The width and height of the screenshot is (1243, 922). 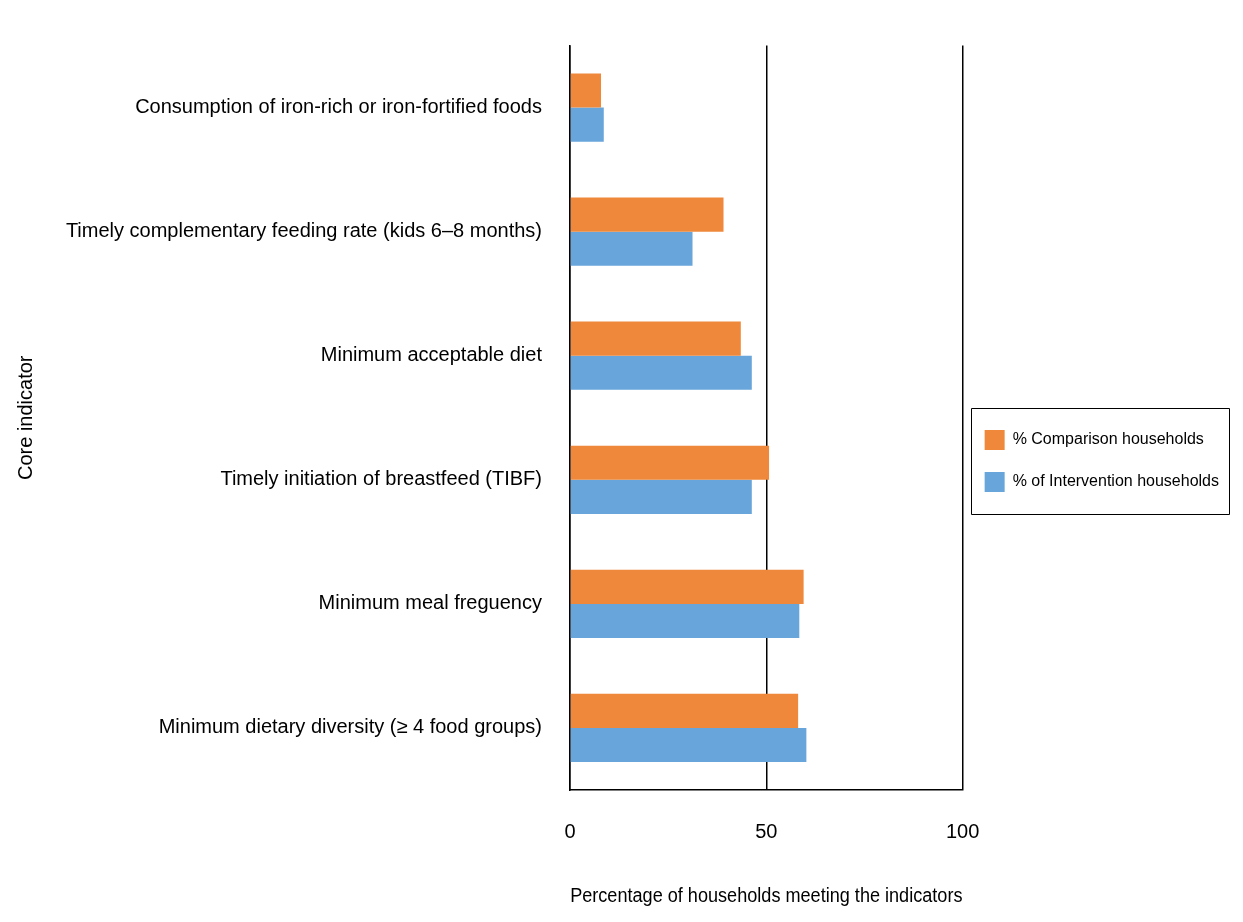 What do you see at coordinates (430, 602) in the screenshot?
I see `y-tick-label: Minimum meal freguency` at bounding box center [430, 602].